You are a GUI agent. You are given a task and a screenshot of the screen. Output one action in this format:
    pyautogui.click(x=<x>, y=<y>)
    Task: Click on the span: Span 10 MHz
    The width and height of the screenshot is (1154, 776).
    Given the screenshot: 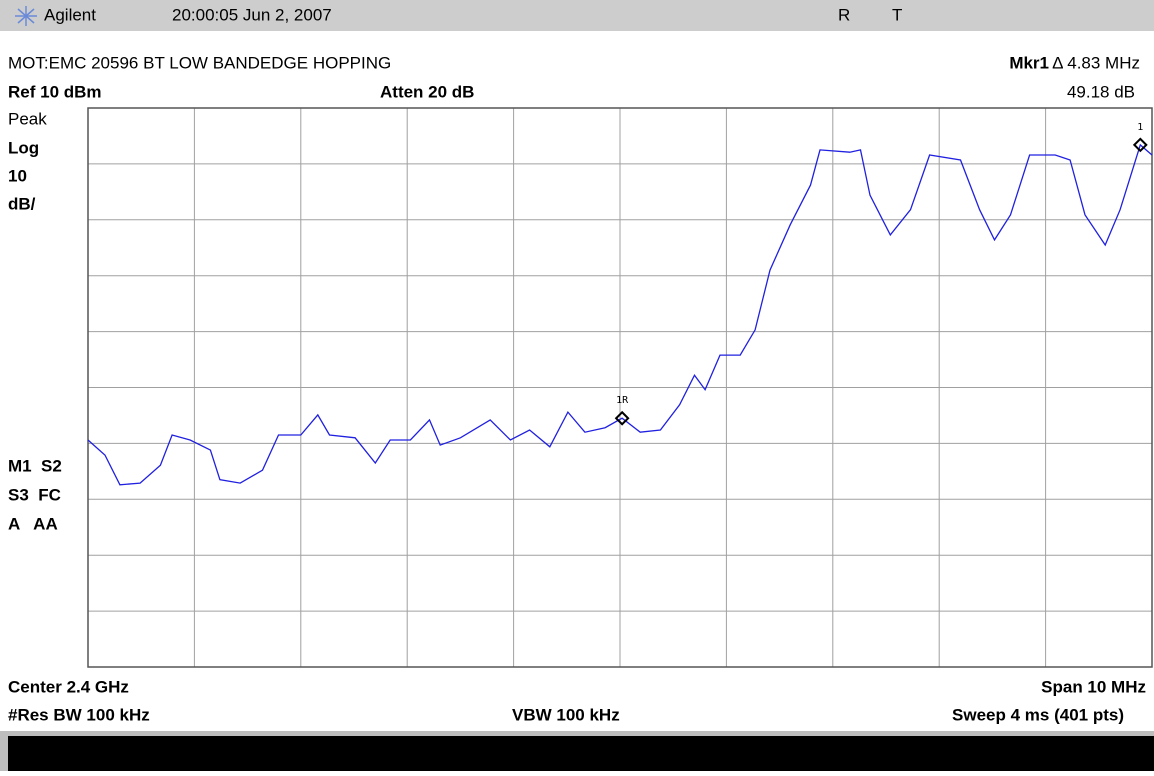 What is the action you would take?
    pyautogui.click(x=1093, y=686)
    